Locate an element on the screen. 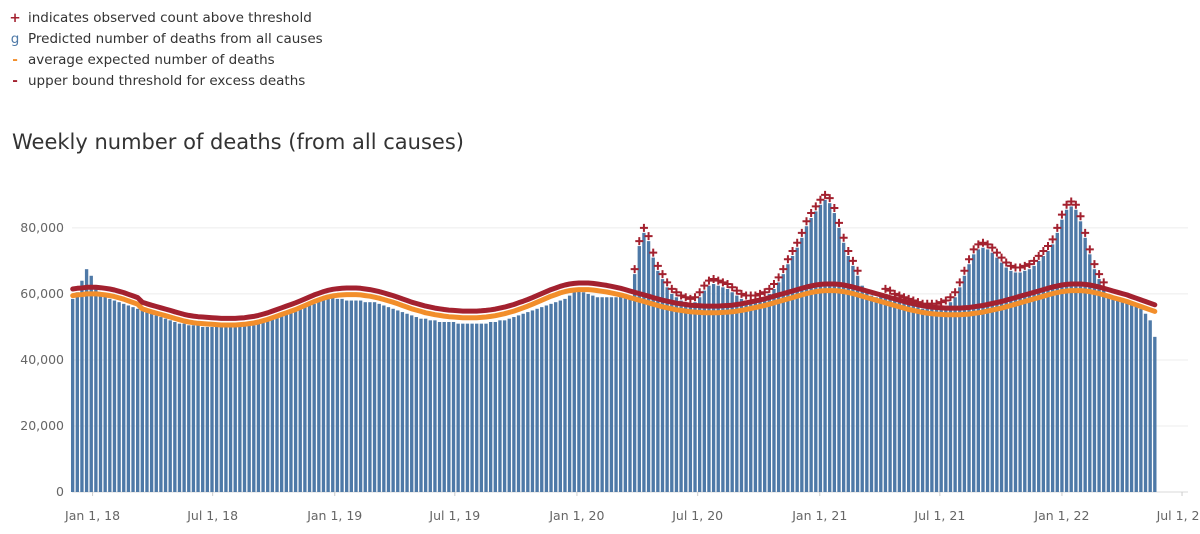 The image size is (1200, 534). y-tick-label: 20,000 is located at coordinates (42, 425).